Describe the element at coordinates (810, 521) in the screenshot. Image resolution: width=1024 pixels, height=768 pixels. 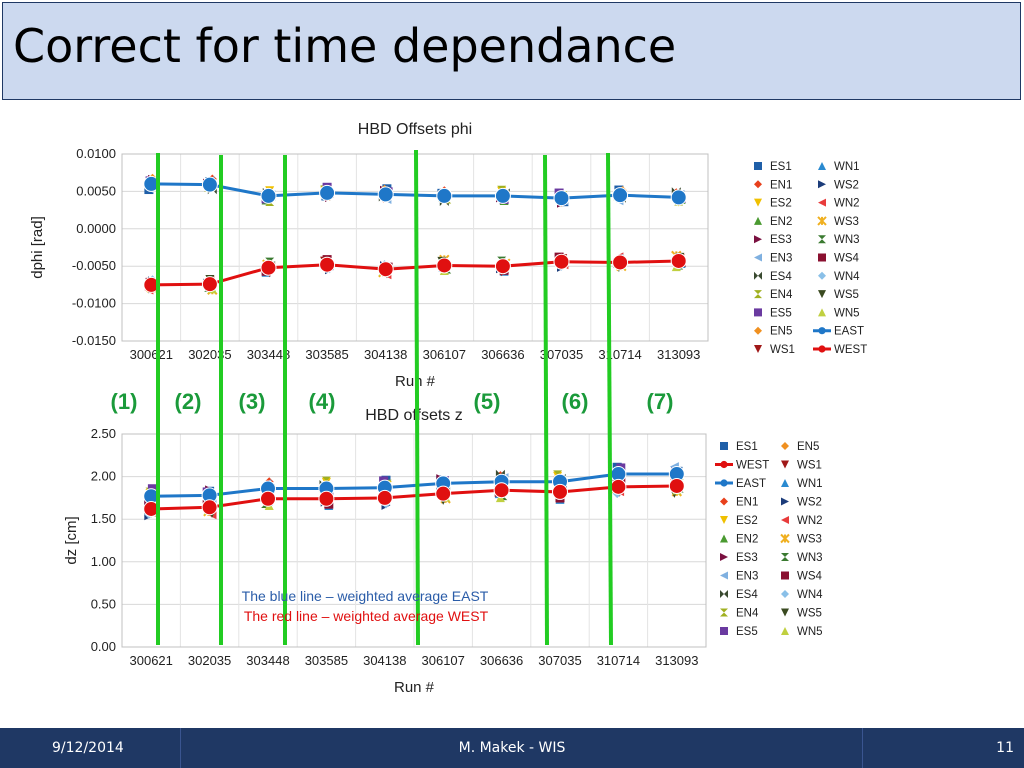
I see `legend-label-wn2: WN2` at that location.